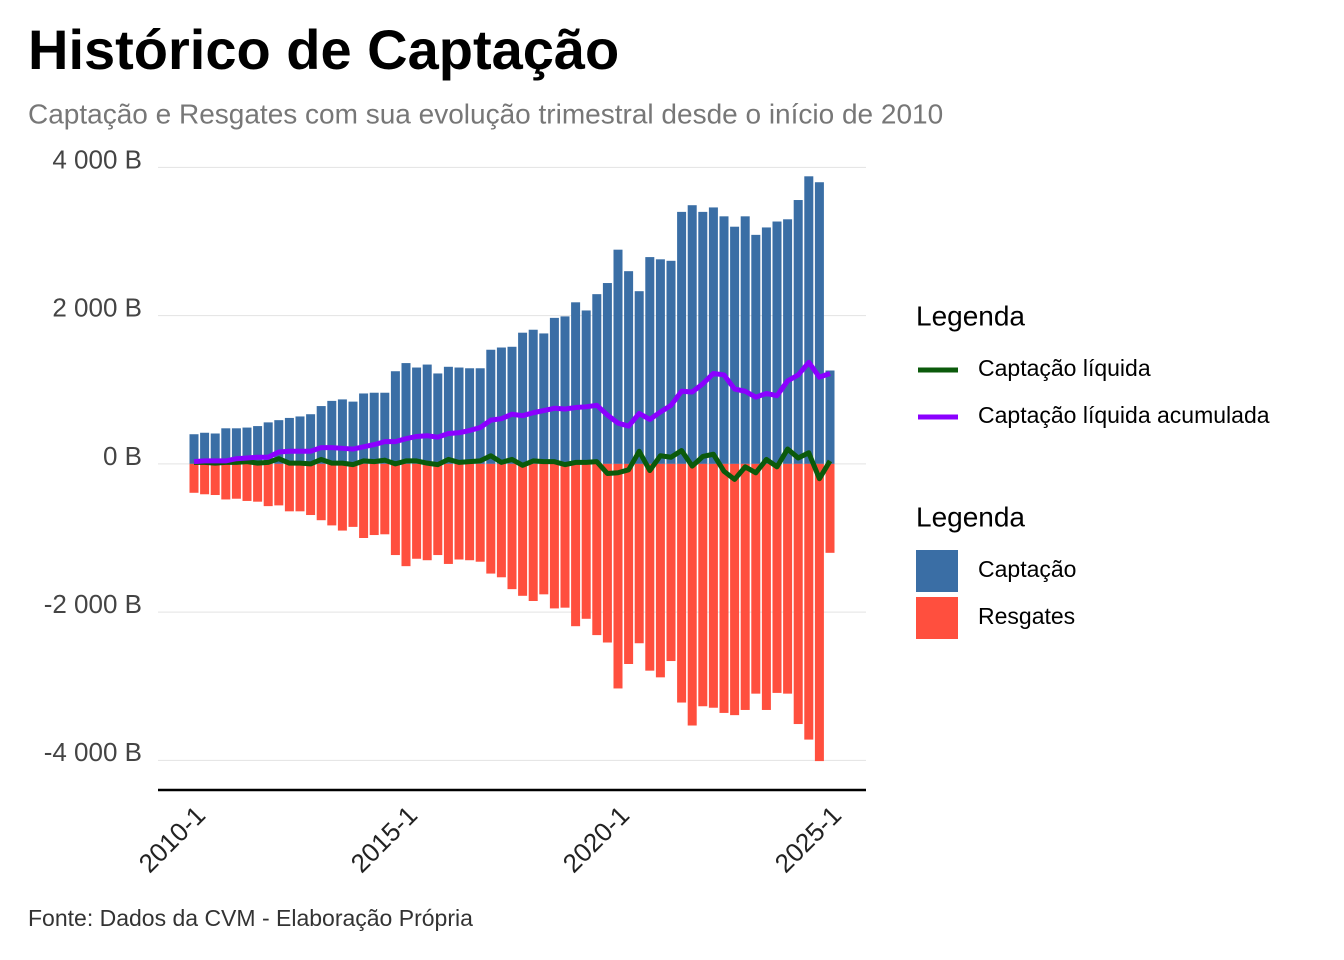 Image resolution: width=1344 pixels, height=960 pixels. What do you see at coordinates (384, 839) in the screenshot?
I see `x-tick-label: 2015-1` at bounding box center [384, 839].